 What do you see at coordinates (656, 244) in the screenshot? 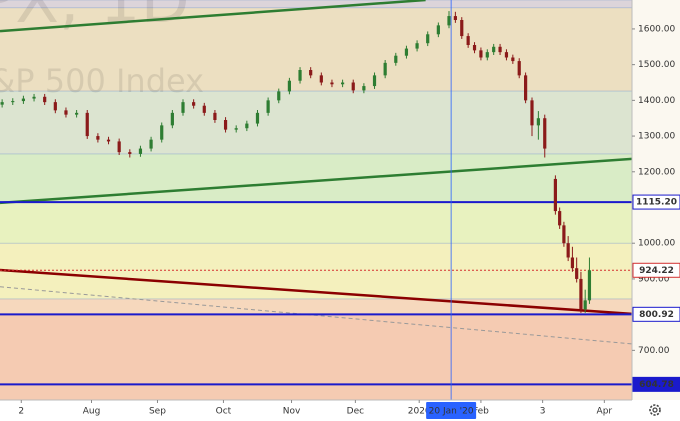
I see `y-tick-label: 1000.00` at bounding box center [656, 244].